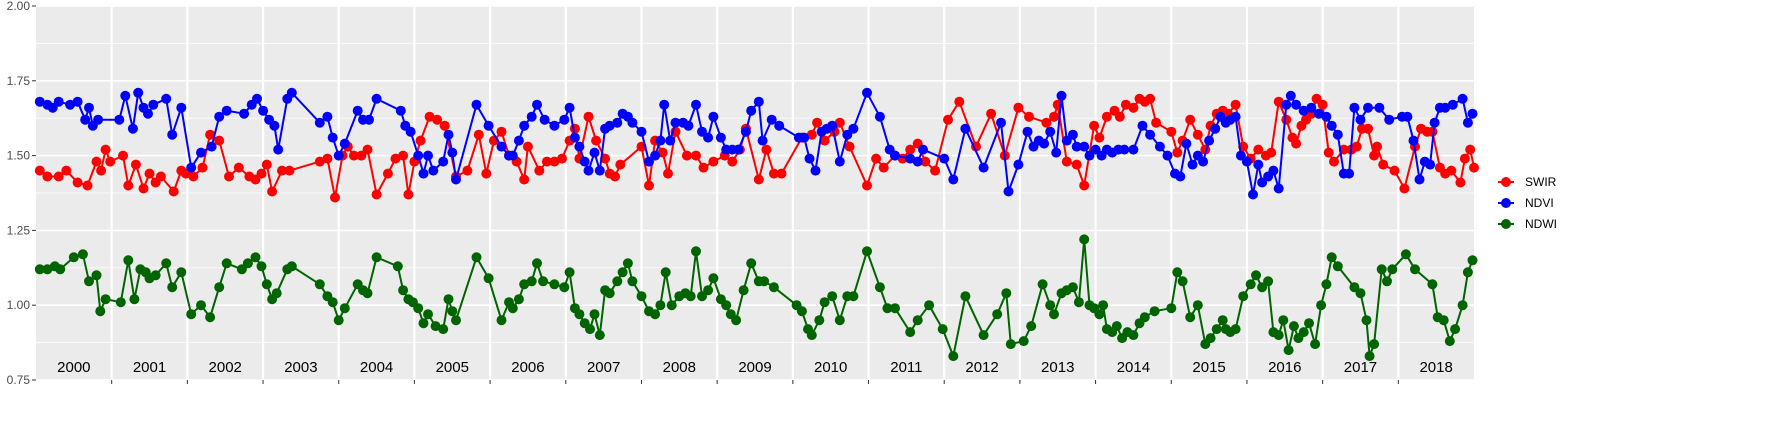  Describe the element at coordinates (19, 156) in the screenshot. I see `y-tick-label: 1.50` at that location.